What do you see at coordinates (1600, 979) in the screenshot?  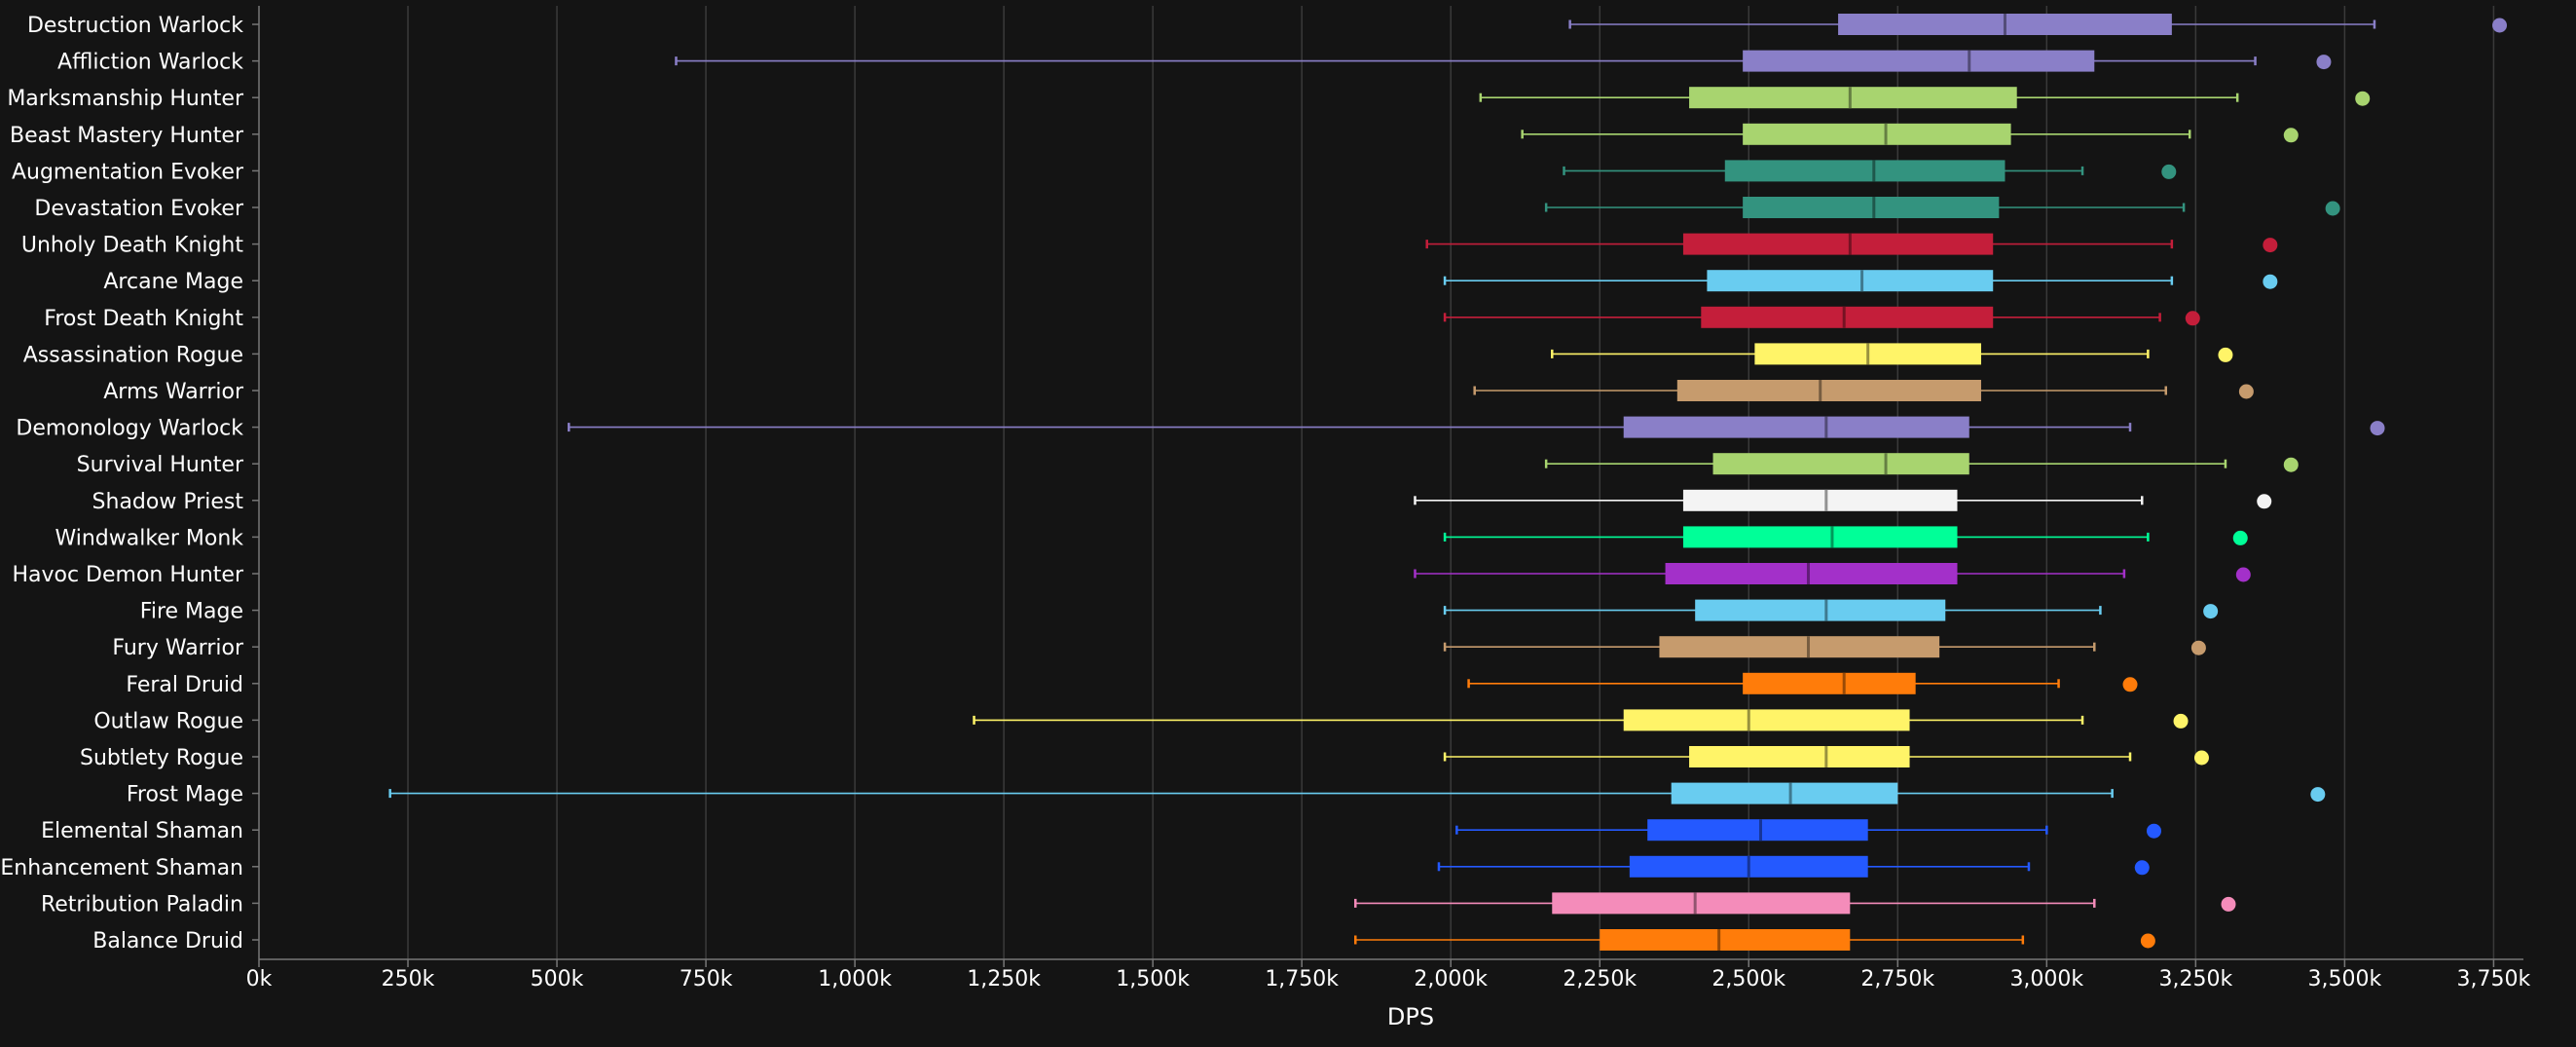 I see `x-tick-label: 2,250k` at bounding box center [1600, 979].